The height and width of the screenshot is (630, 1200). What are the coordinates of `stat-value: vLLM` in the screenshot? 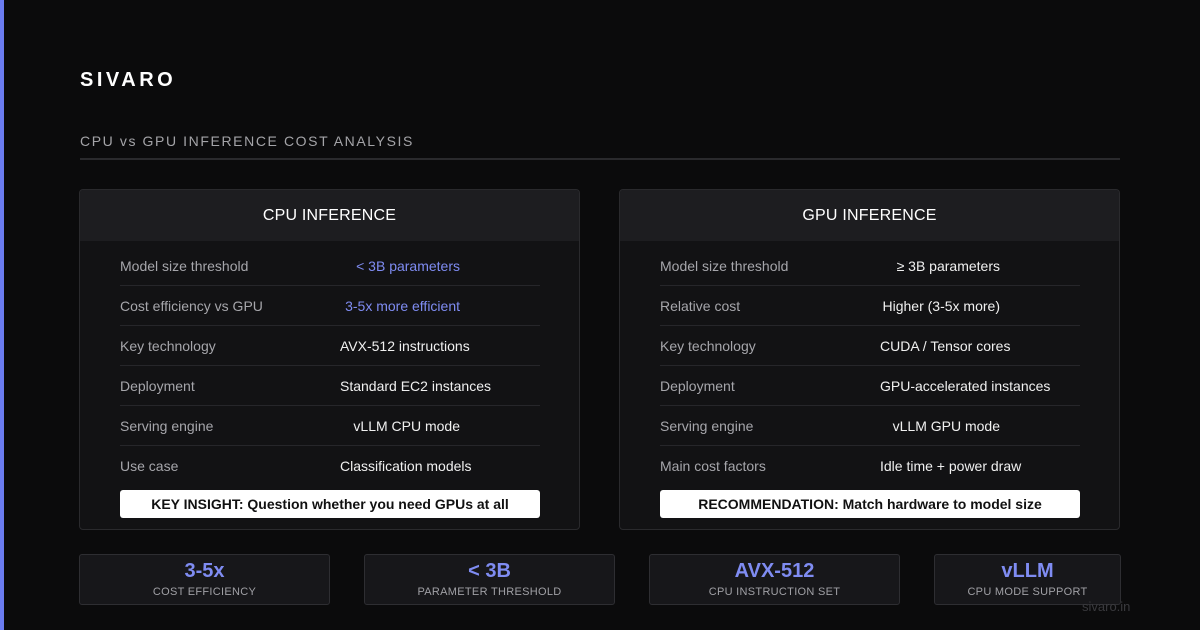 It's located at (1027, 571).